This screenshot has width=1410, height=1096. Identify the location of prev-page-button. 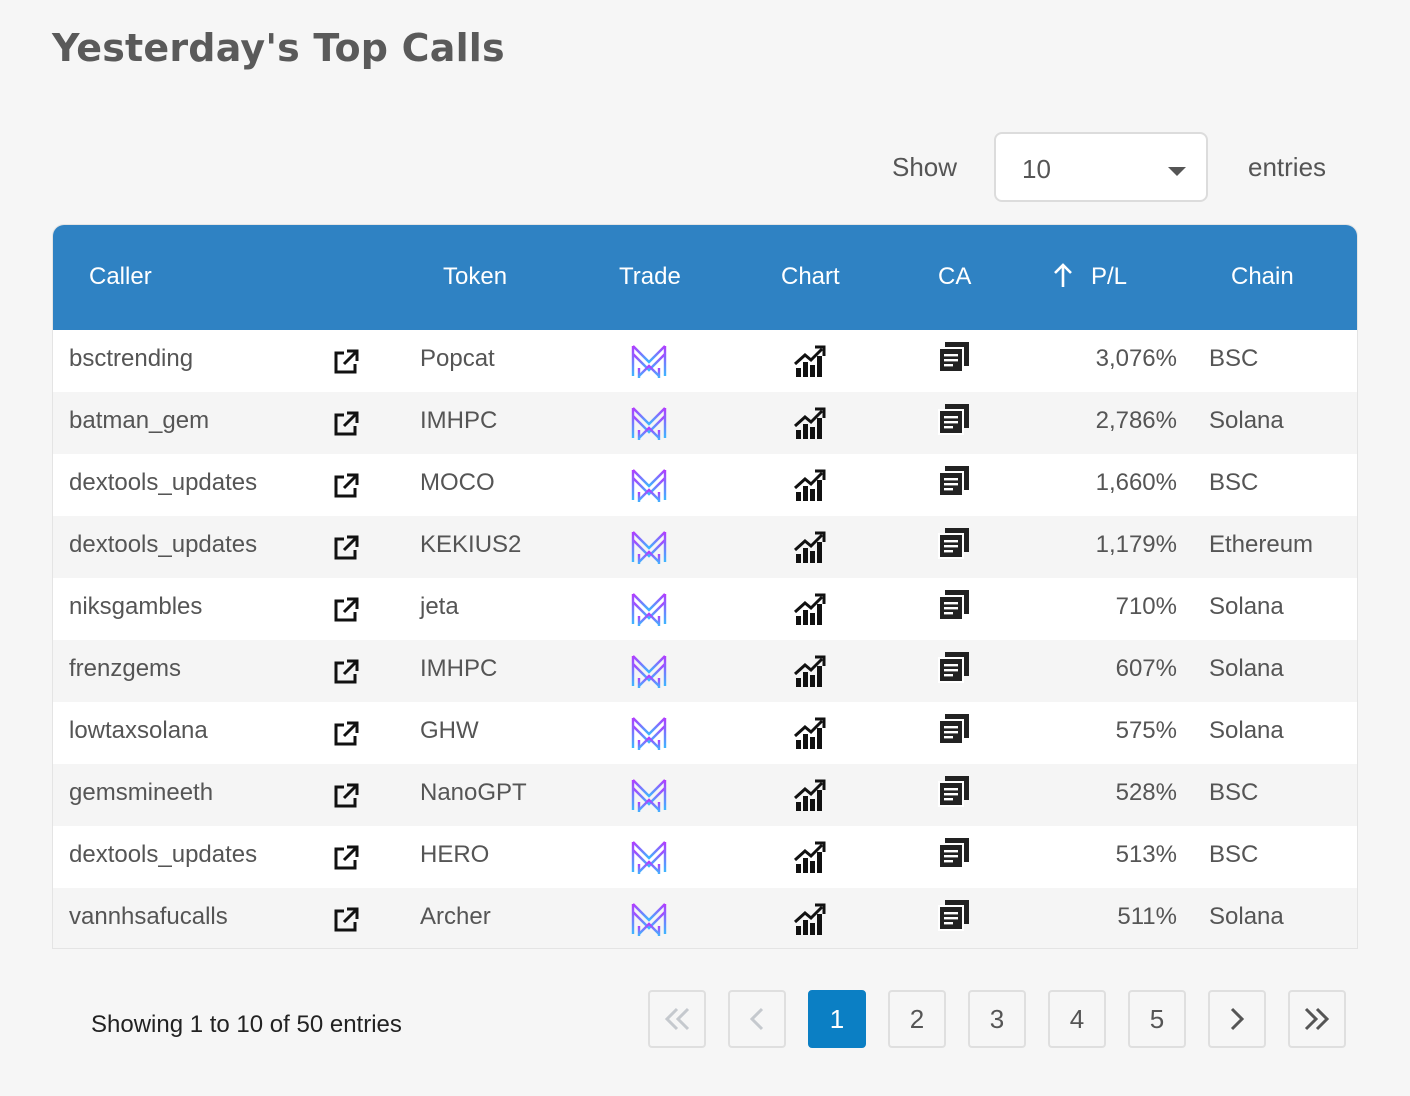
(757, 1019).